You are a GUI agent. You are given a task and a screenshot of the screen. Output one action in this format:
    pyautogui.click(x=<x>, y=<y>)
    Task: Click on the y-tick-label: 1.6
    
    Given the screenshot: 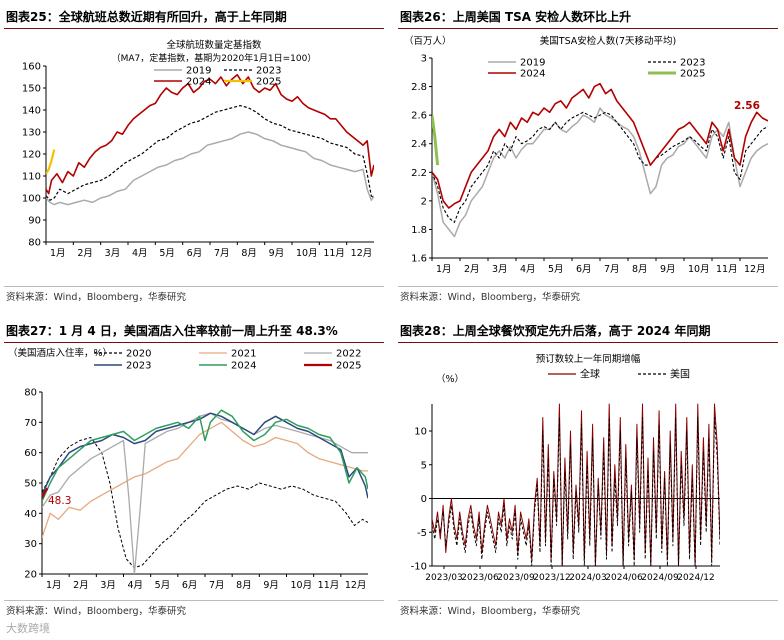 What is the action you would take?
    pyautogui.click(x=419, y=259)
    